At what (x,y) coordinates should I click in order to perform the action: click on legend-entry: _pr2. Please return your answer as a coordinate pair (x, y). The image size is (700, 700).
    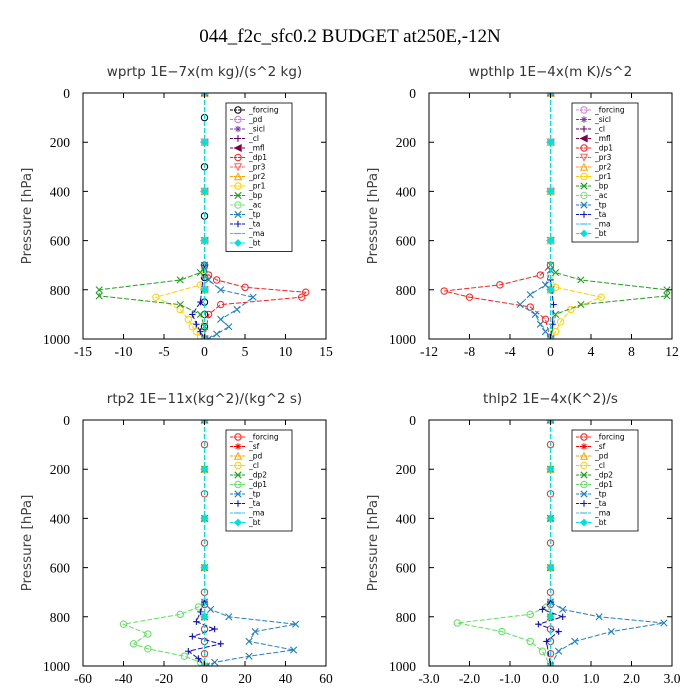
    Looking at the image, I should click on (248, 176).